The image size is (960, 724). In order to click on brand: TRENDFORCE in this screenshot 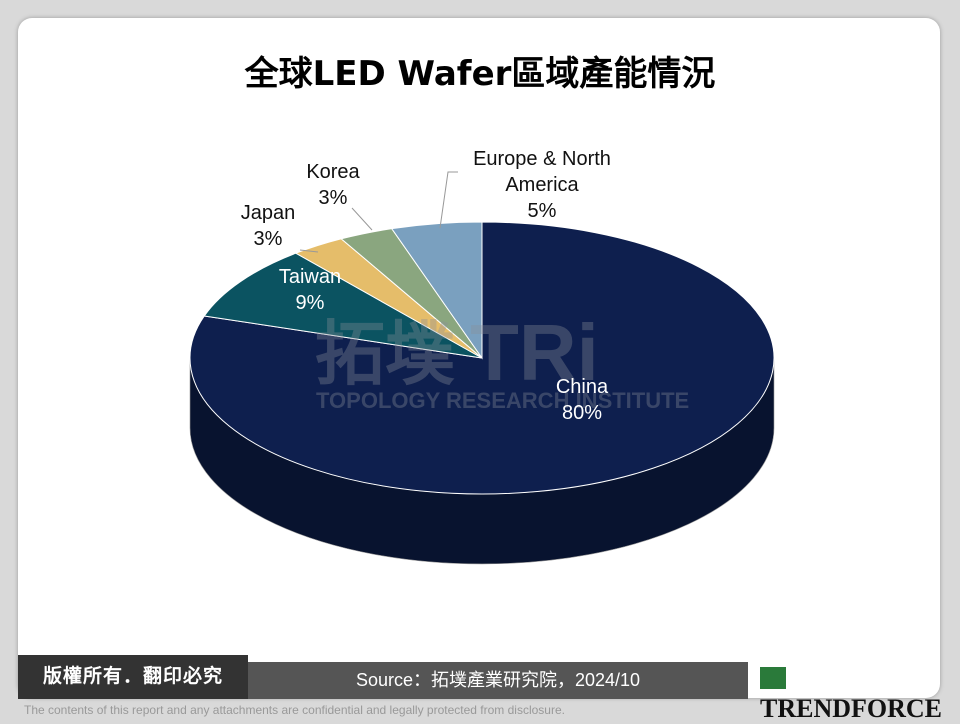, I will do `click(860, 694)`.